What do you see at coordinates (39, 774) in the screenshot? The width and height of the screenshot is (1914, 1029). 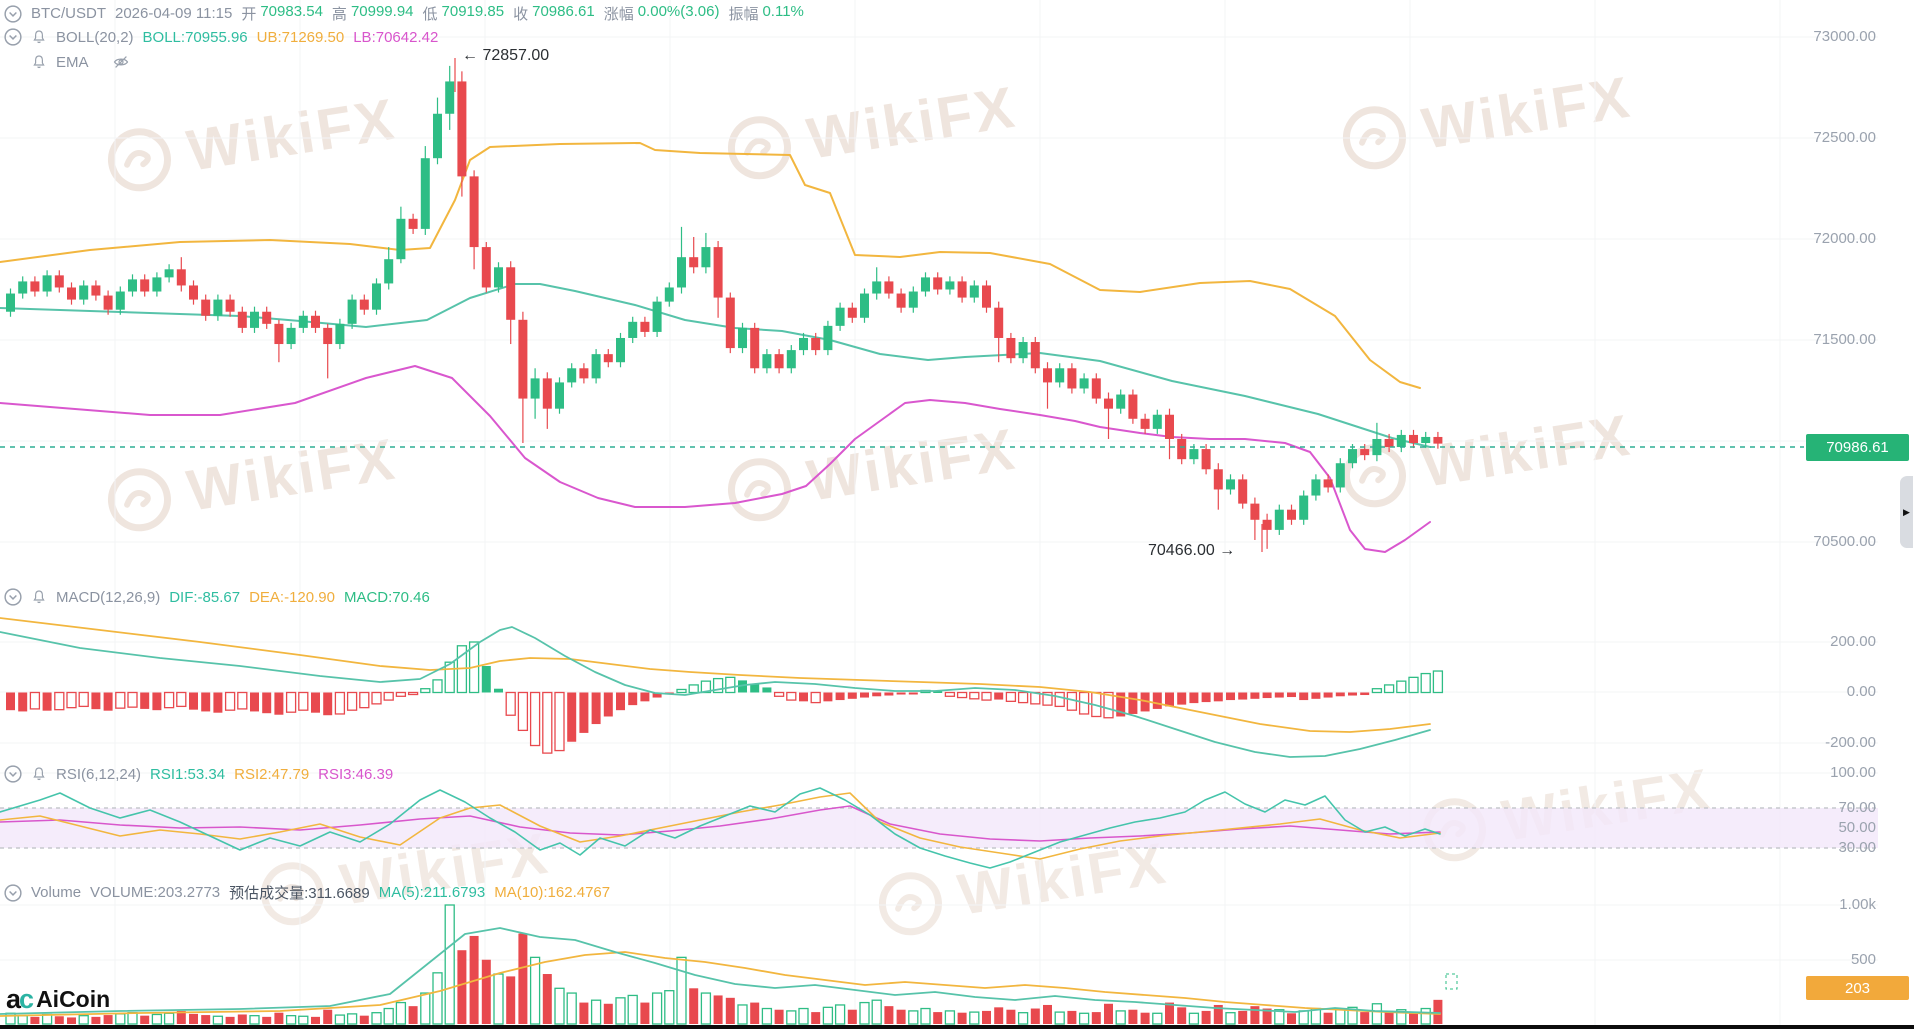 I see `rsi-alert-bell-icon` at bounding box center [39, 774].